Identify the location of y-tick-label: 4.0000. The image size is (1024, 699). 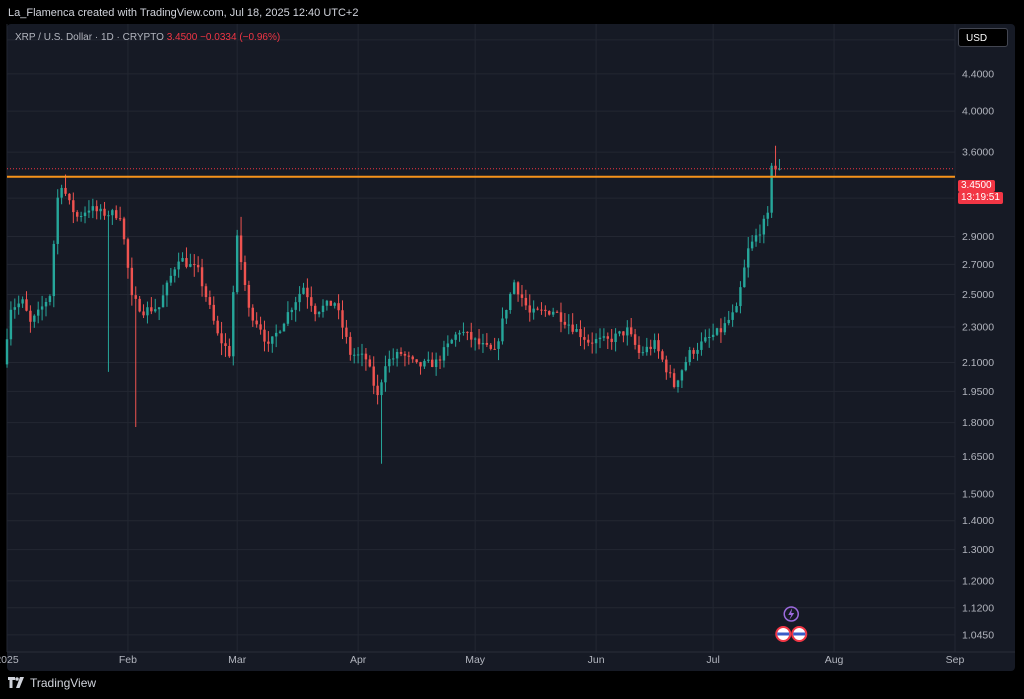
(978, 112).